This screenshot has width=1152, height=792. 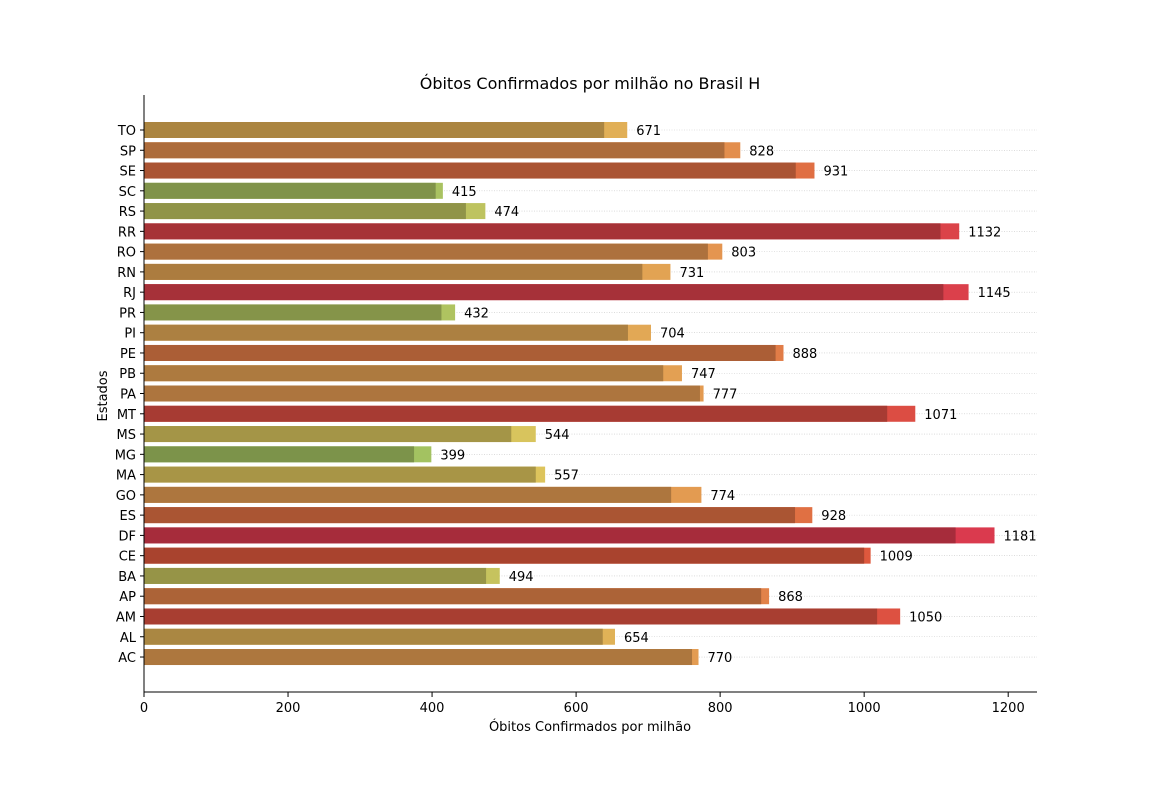 I want to click on y-tick-label-pa: PA, so click(x=128, y=395).